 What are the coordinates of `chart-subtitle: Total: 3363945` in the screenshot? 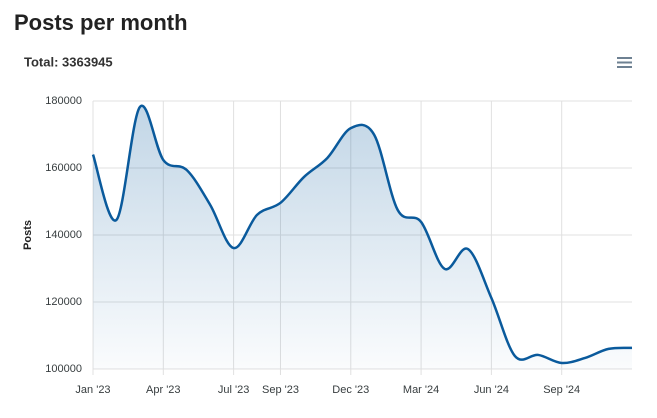 It's located at (68, 61).